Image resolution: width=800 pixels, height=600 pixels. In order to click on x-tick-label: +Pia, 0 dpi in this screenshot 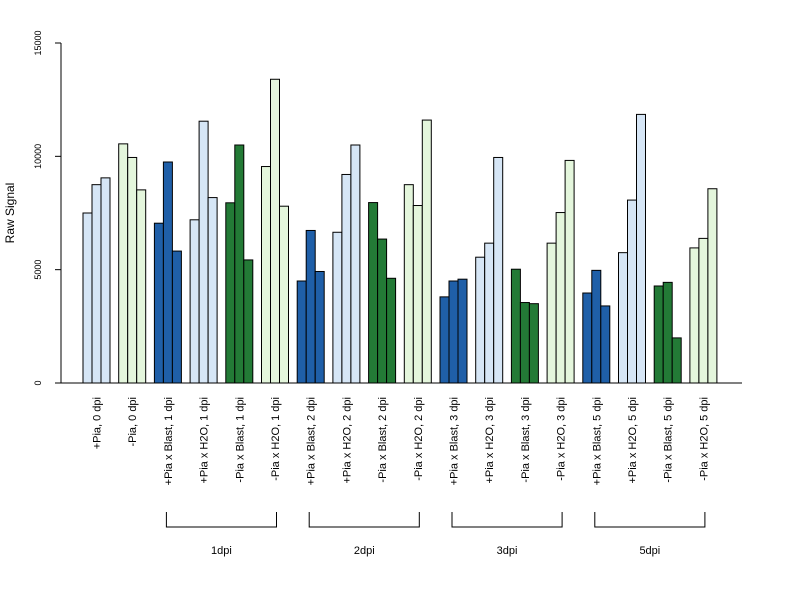, I will do `click(98, 423)`.